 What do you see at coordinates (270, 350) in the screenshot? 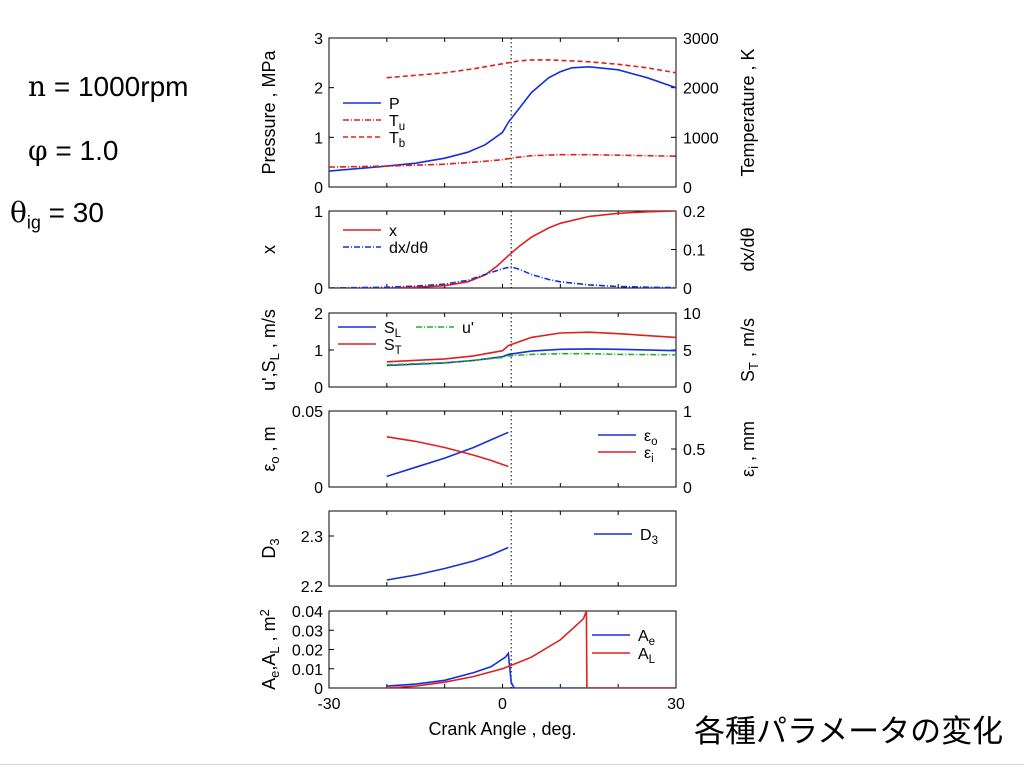
I see `y-axis-label: u',SL , m/s` at bounding box center [270, 350].